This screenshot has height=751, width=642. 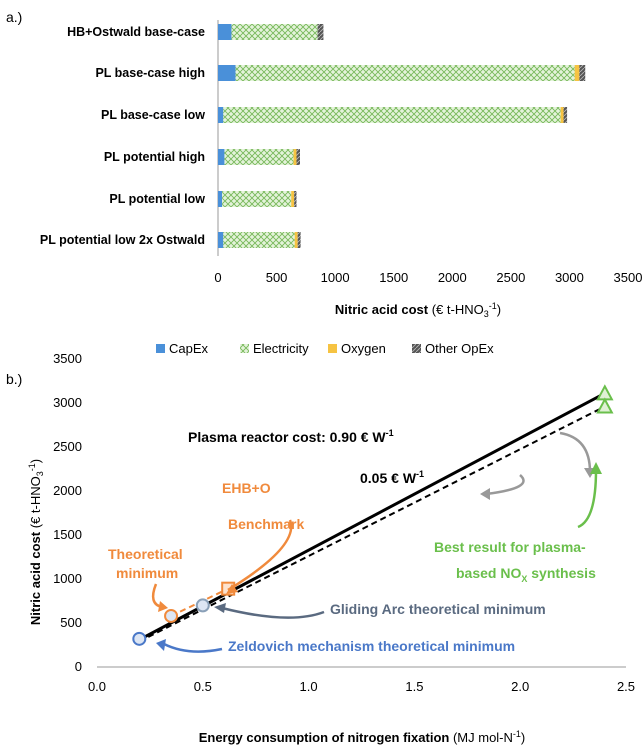 I want to click on category-label: PL potential high, so click(x=154, y=157).